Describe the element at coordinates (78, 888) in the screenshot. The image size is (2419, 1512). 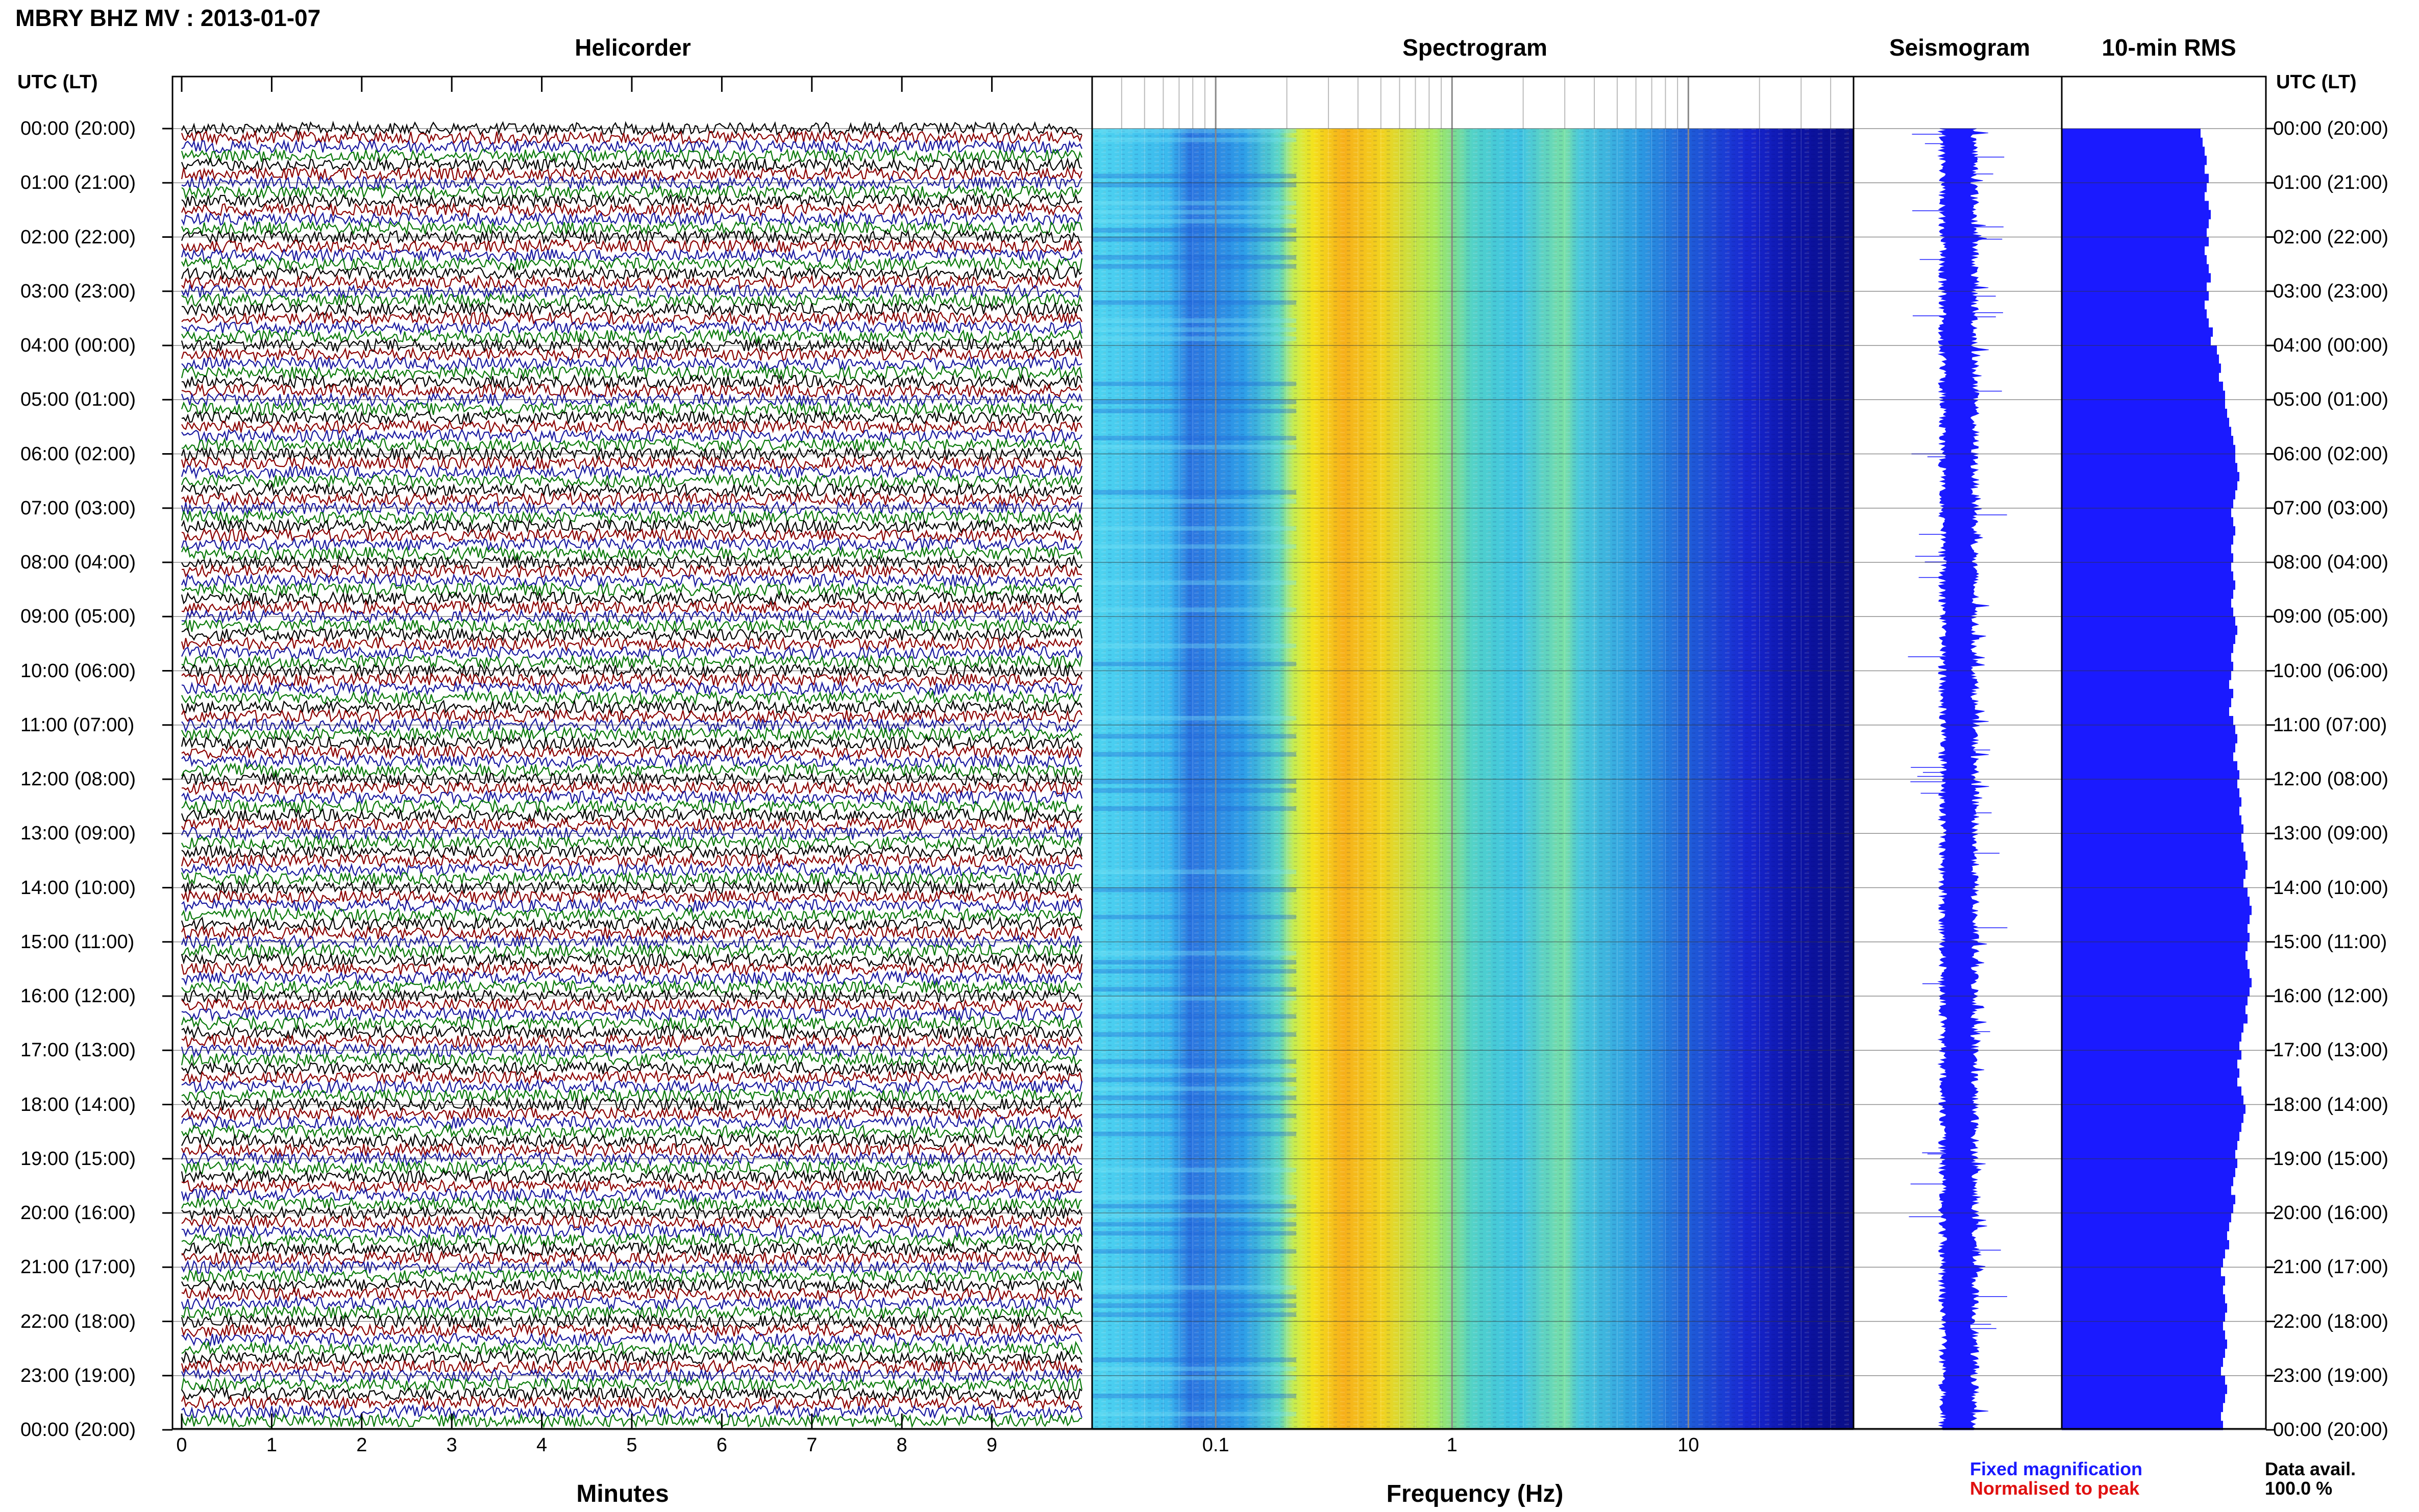
I see `time-label-left: 14:00 (10:00)` at that location.